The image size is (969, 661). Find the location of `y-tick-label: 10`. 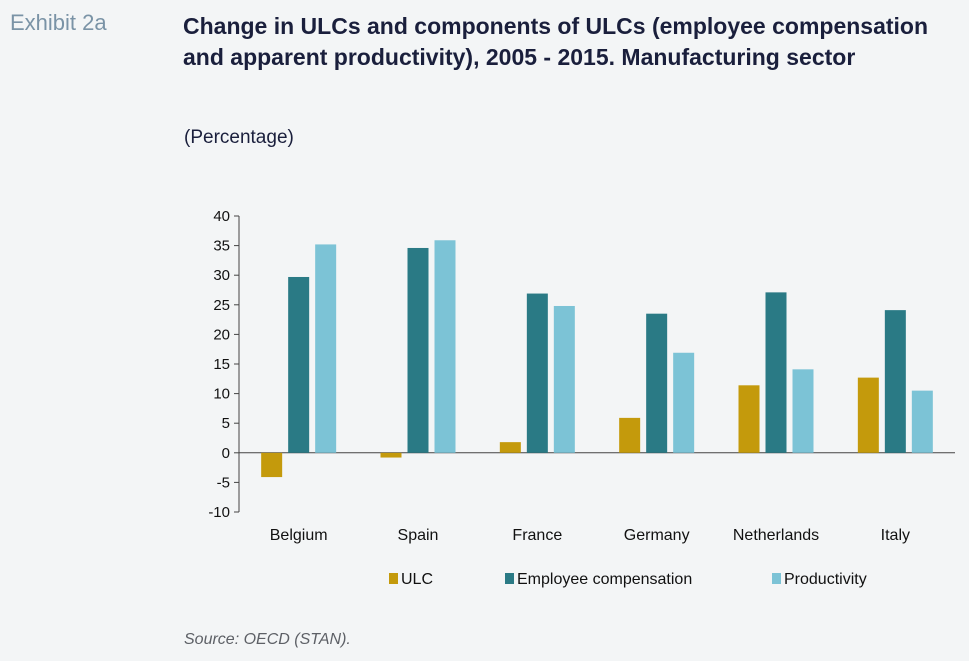

y-tick-label: 10 is located at coordinates (221, 394).